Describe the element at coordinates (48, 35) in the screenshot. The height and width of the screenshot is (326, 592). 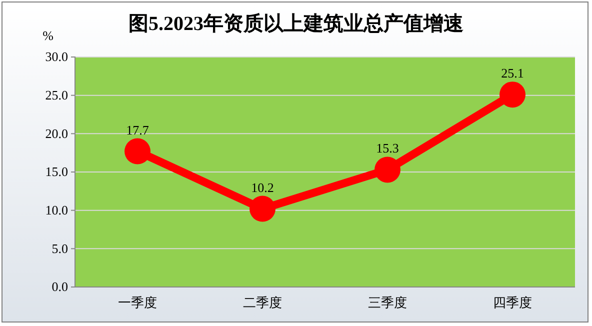
I see `y-axis-title: %` at that location.